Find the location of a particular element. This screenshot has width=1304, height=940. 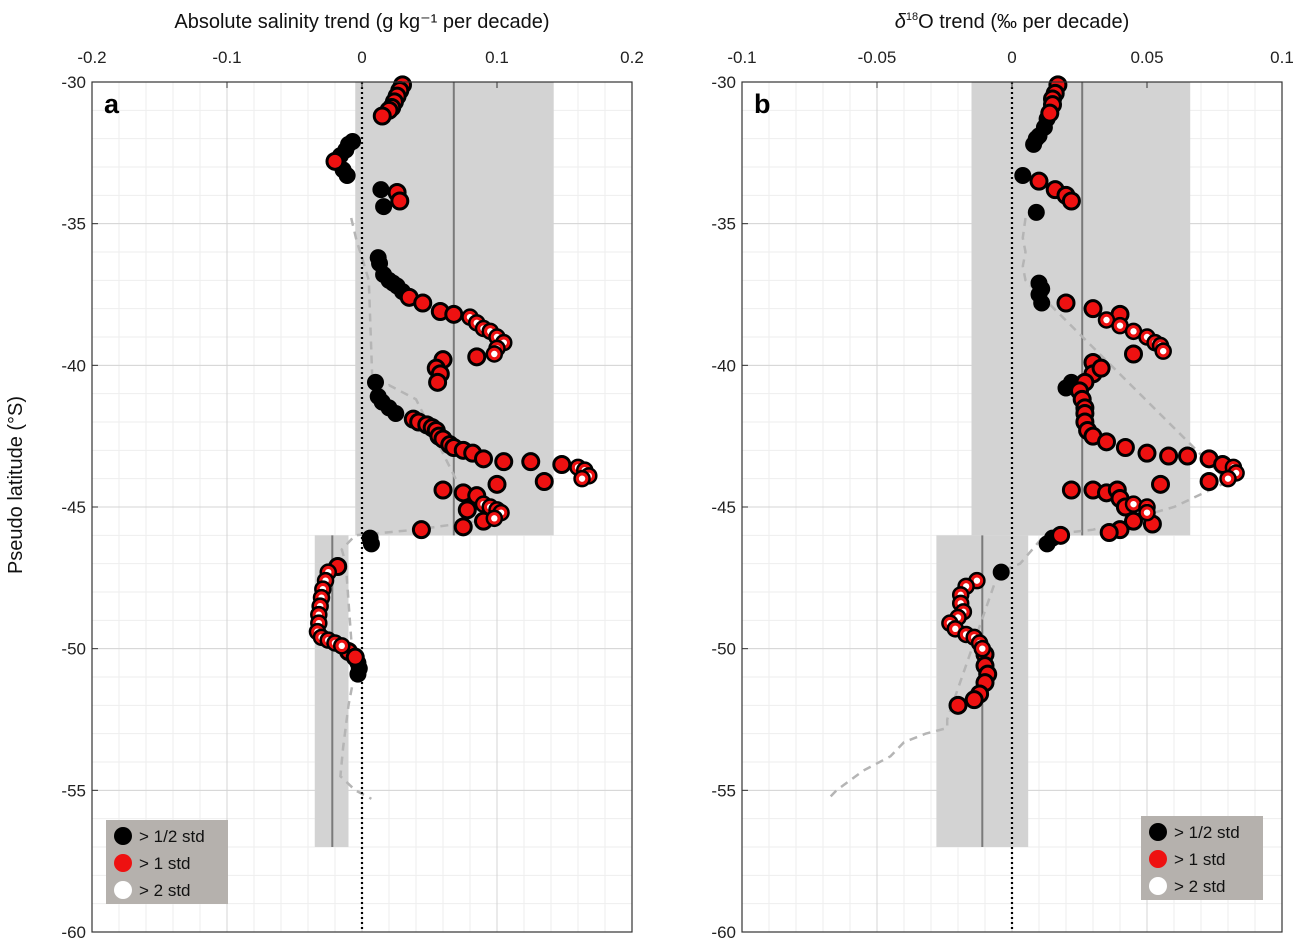

panel-letter: b is located at coordinates (762, 104).